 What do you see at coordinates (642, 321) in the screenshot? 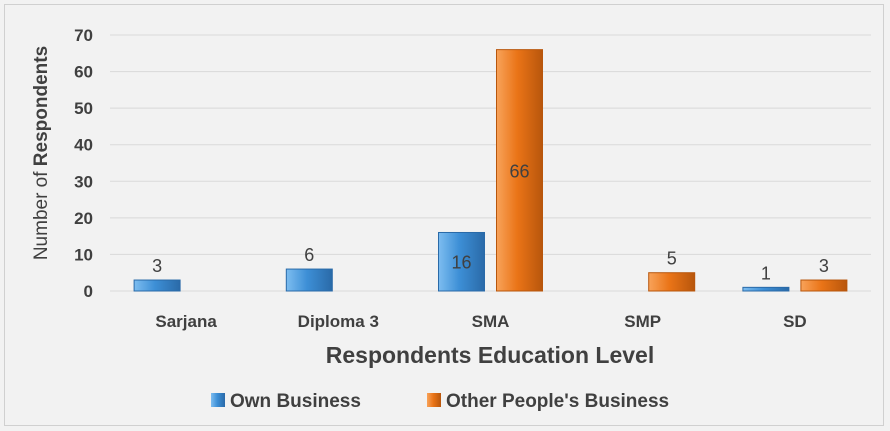
I see `x-tick-label: SMP` at bounding box center [642, 321].